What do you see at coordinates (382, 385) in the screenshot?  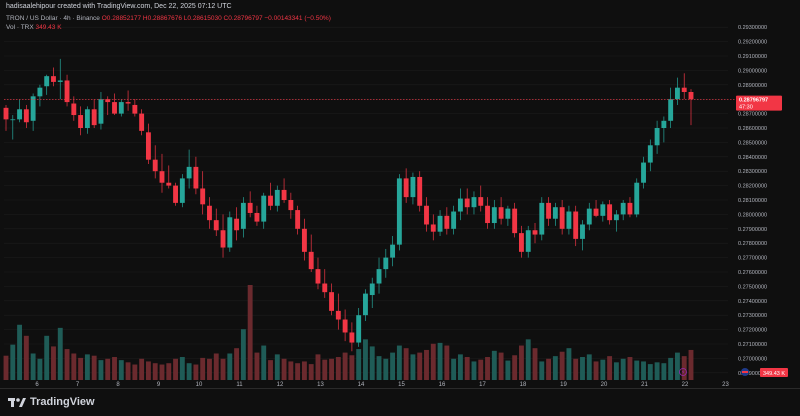 I see `time-axis: 6 7 8 9 10 11 12 13 14 15 16 17 18 19 20 21 22 23` at bounding box center [382, 385].